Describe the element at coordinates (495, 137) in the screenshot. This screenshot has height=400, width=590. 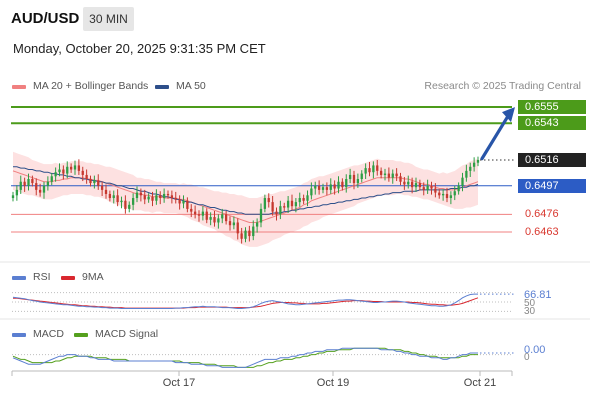
I see `projection-arrow-shaft` at that location.